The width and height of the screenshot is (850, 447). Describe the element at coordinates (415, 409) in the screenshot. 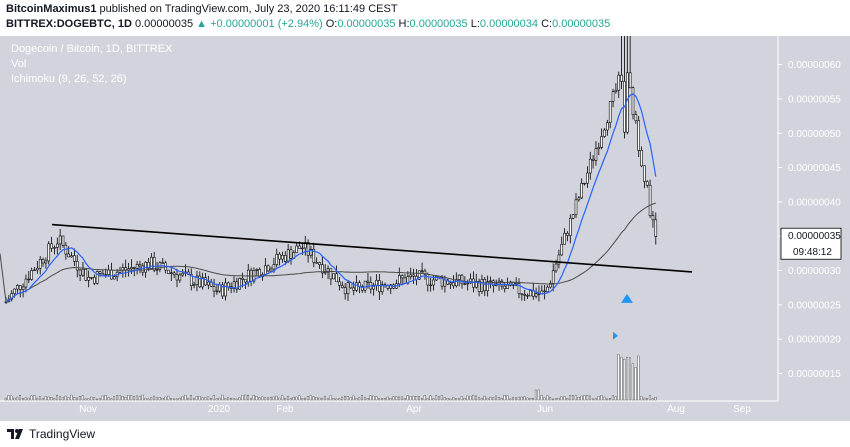

I see `time-axis-ticks: Nov 2020 Feb Apr Jun Aug Sep` at that location.